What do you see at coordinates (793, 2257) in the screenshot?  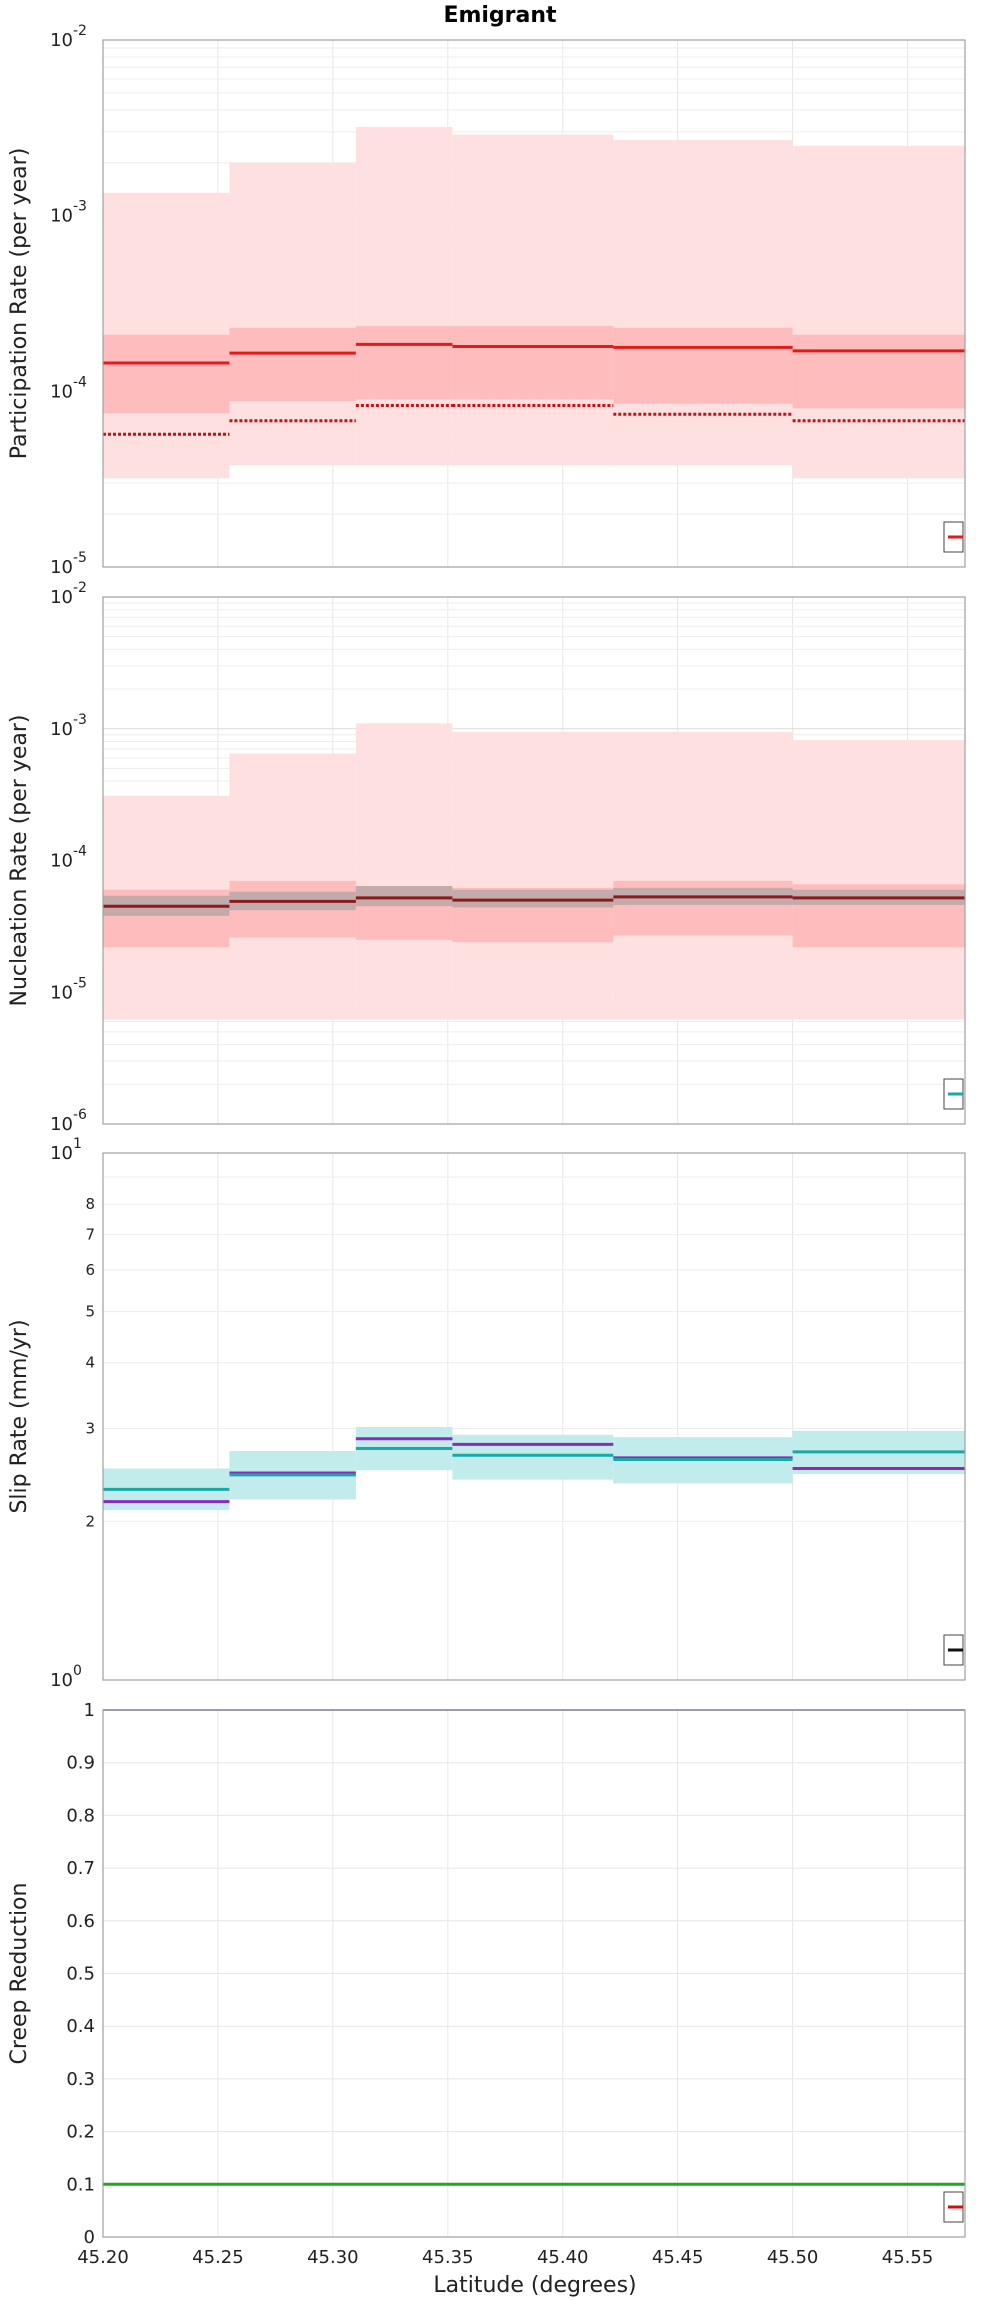 I see `x-tick-label: 45.50` at bounding box center [793, 2257].